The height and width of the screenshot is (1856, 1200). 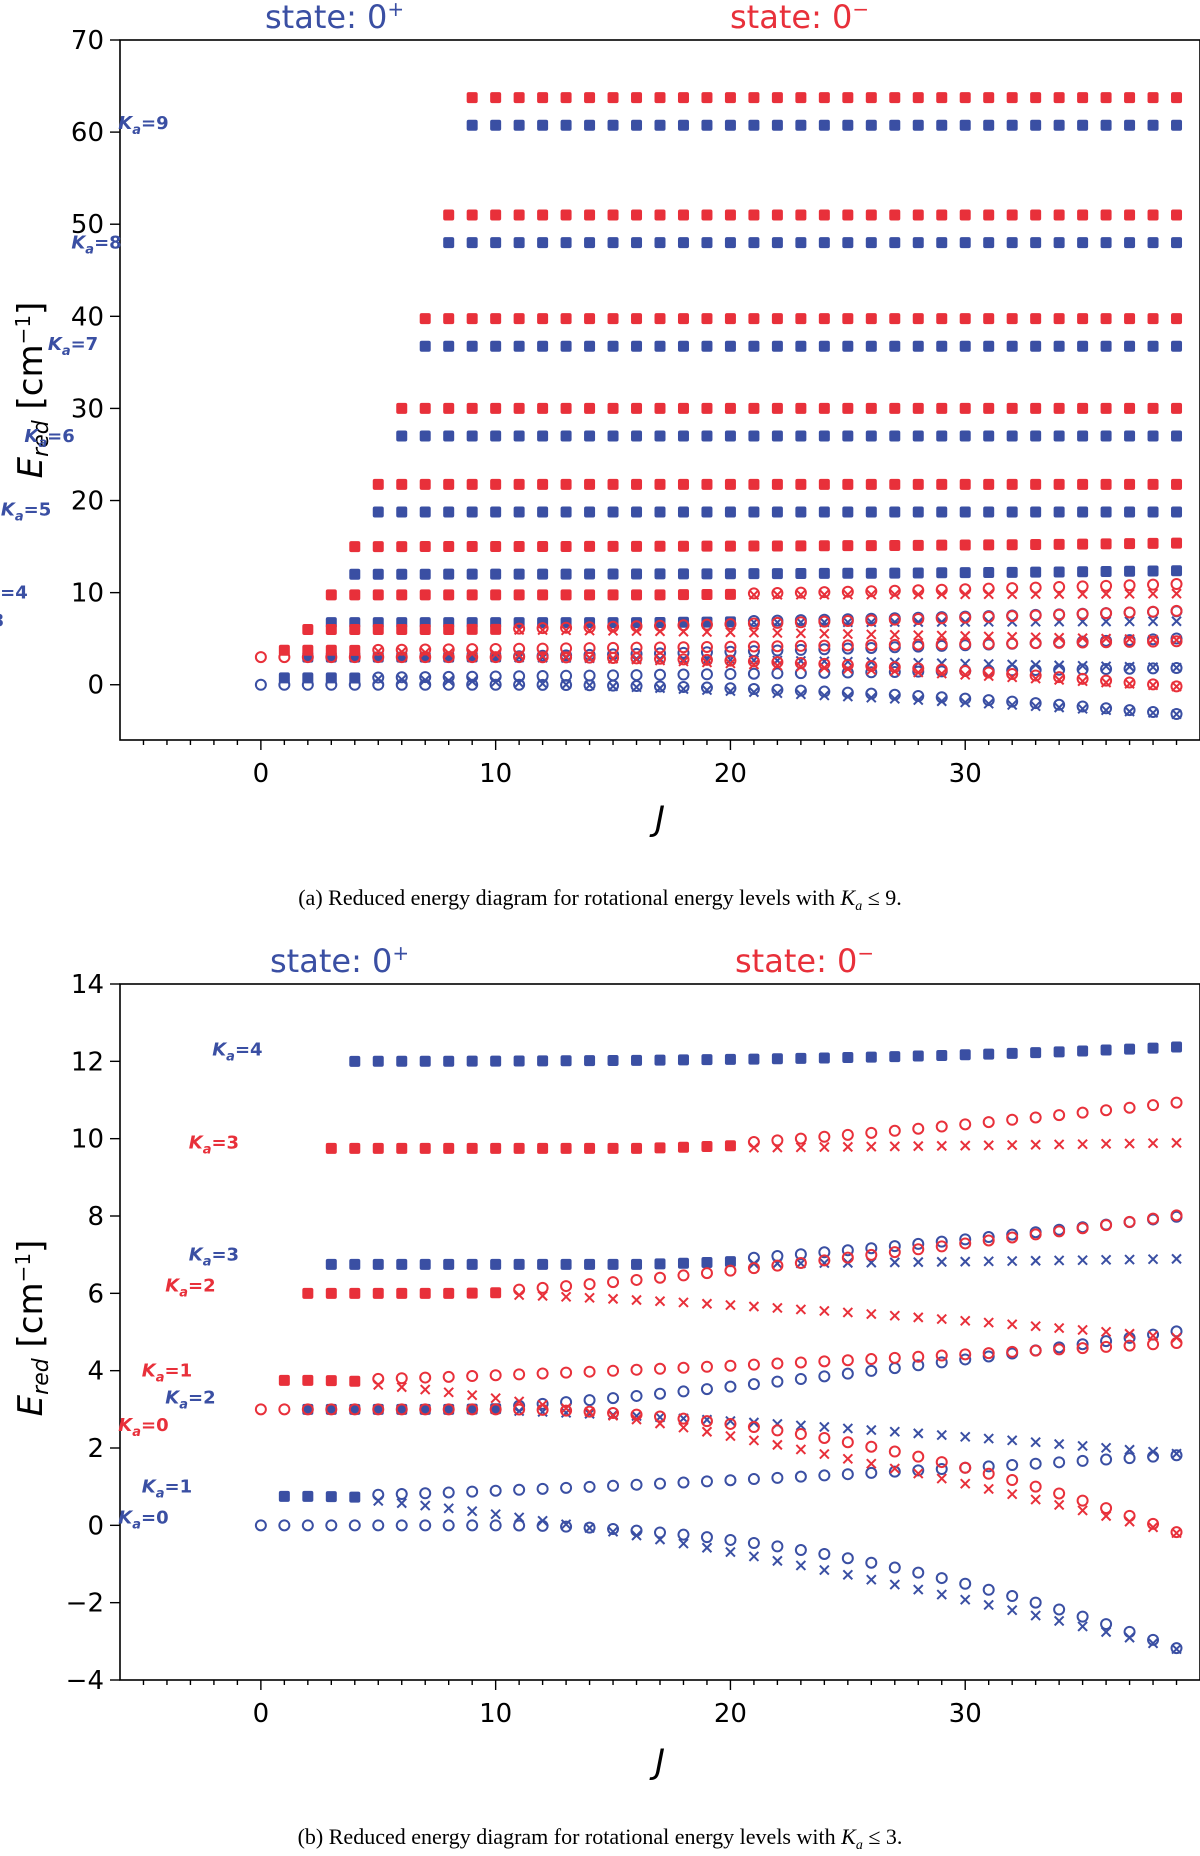 What do you see at coordinates (143, 1520) in the screenshot?
I see `ka-label: Ka=0` at bounding box center [143, 1520].